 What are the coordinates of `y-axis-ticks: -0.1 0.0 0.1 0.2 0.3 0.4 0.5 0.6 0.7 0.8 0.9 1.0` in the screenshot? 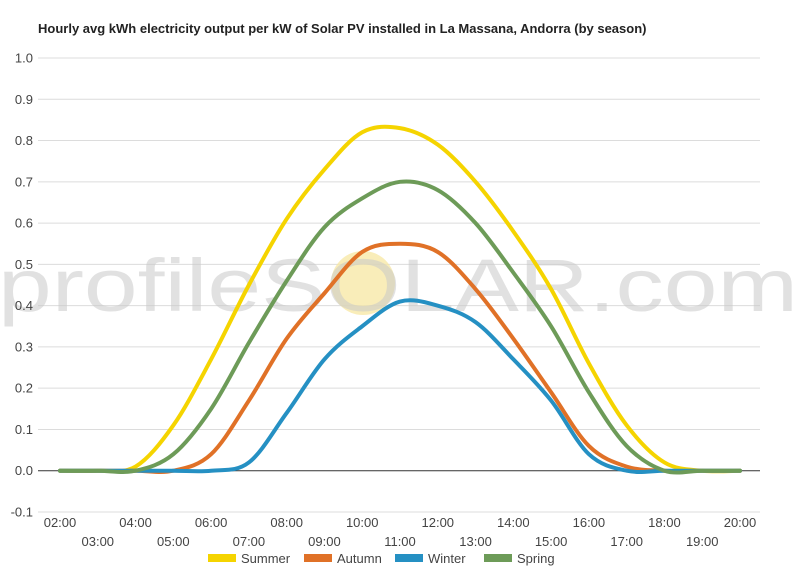 It's located at (22, 285).